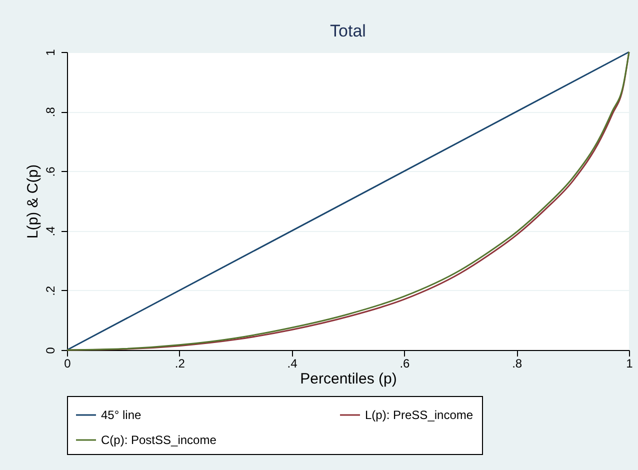 The height and width of the screenshot is (470, 638). What do you see at coordinates (630, 363) in the screenshot?
I see `x-tick-label: 1` at bounding box center [630, 363].